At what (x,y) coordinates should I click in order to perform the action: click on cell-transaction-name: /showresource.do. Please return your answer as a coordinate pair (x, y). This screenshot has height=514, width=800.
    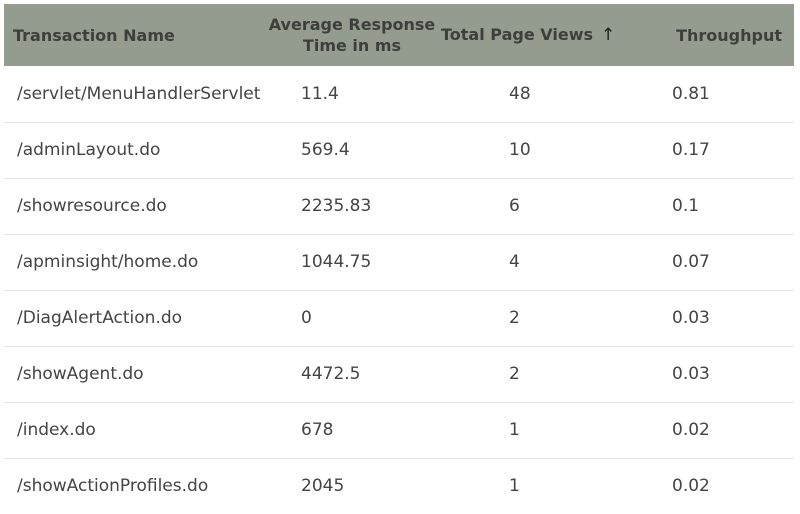
    Looking at the image, I should click on (92, 206).